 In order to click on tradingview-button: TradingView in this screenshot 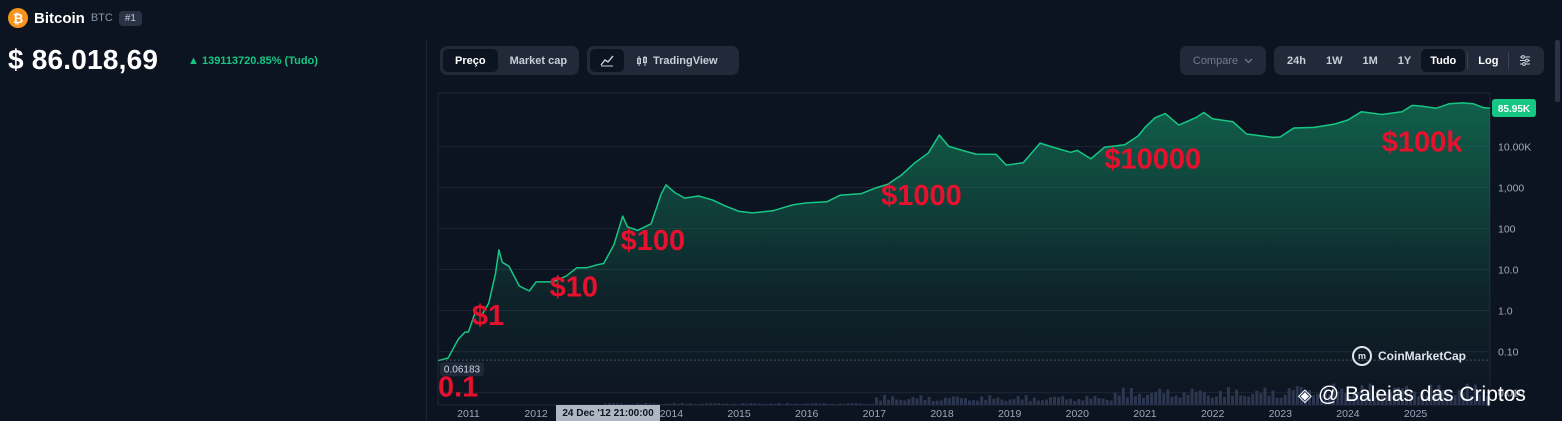, I will do `click(677, 60)`.